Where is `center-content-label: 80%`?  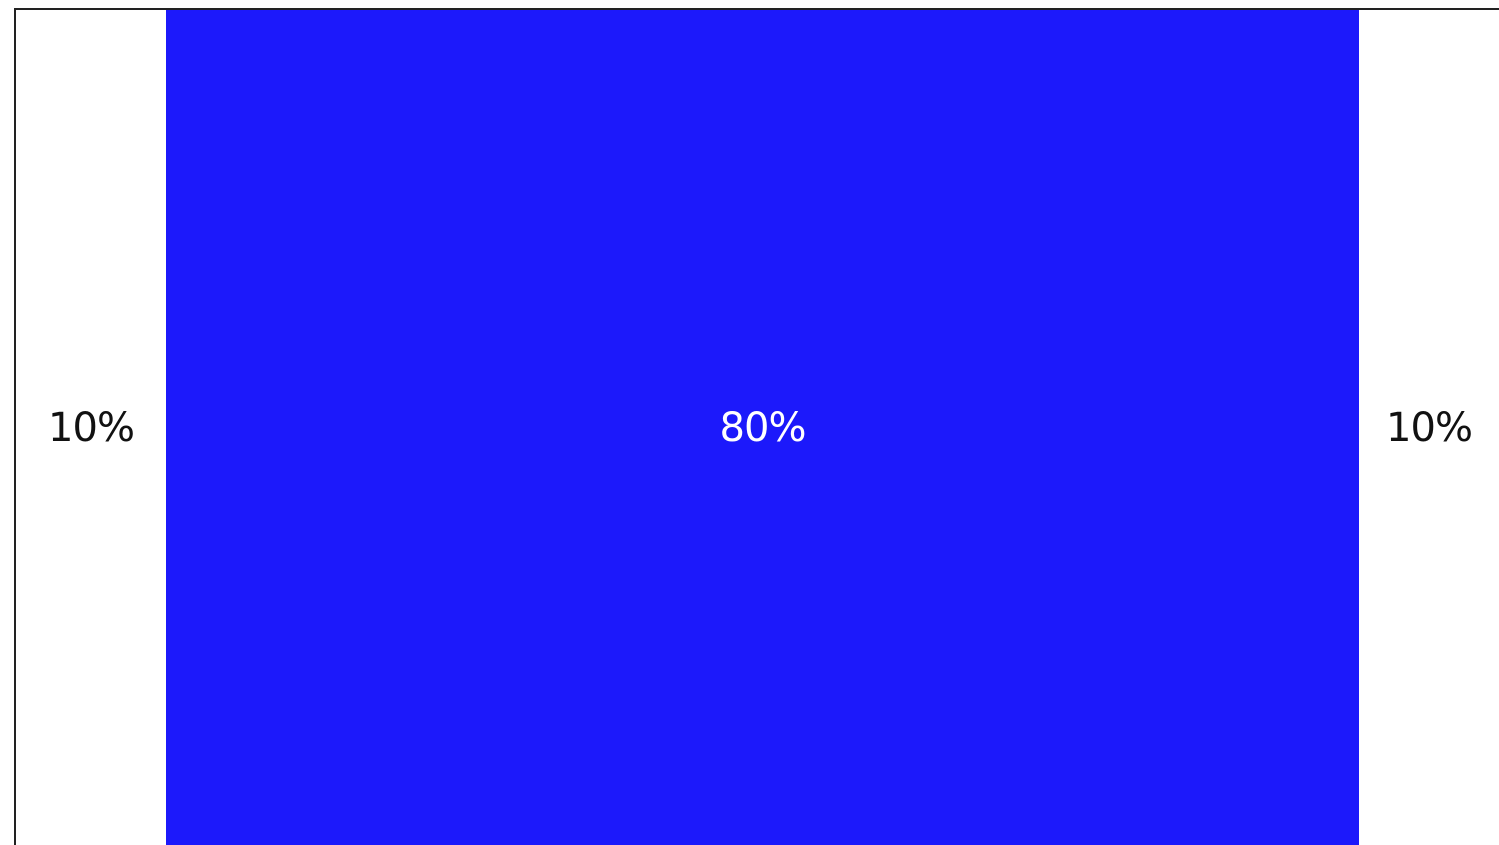 center-content-label: 80% is located at coordinates (763, 427).